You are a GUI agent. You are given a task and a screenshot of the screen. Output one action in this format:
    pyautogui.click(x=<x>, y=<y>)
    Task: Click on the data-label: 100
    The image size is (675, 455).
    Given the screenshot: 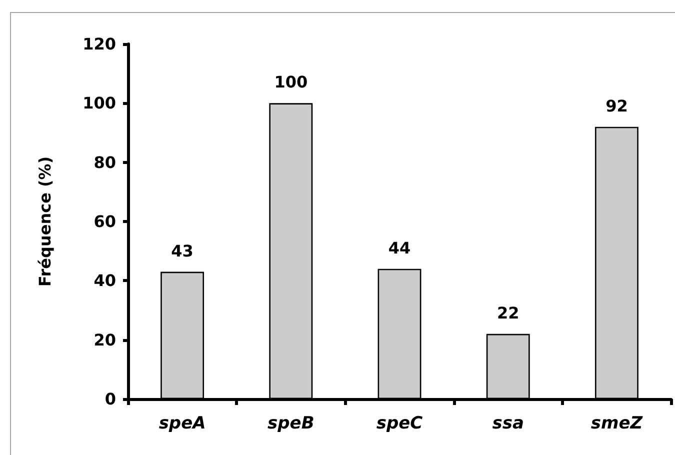 What is the action you would take?
    pyautogui.click(x=291, y=82)
    